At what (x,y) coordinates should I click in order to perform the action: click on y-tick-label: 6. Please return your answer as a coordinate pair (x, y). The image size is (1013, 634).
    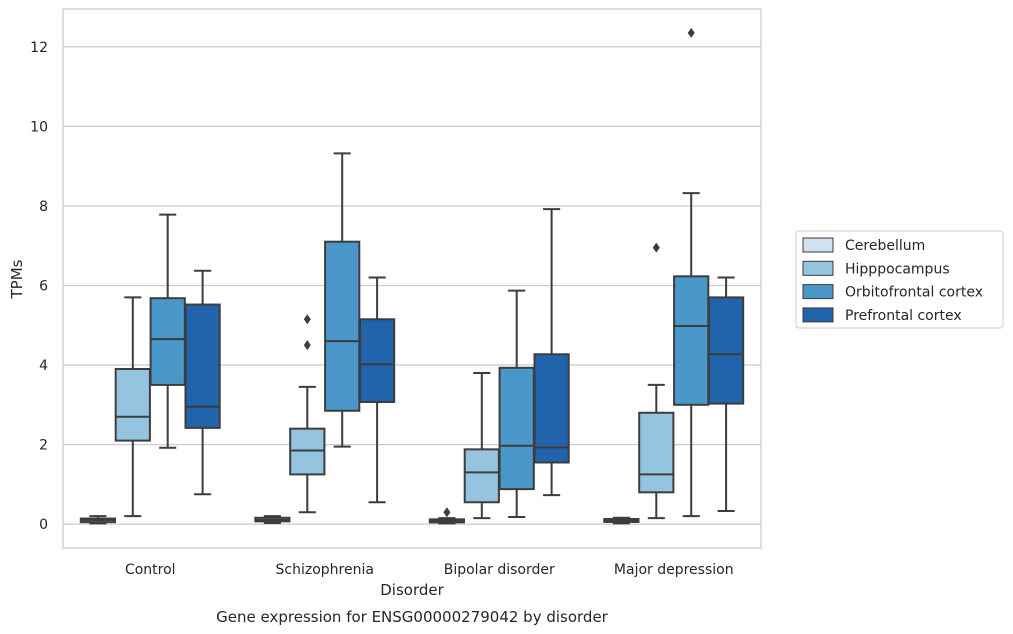
    Looking at the image, I should click on (43, 286).